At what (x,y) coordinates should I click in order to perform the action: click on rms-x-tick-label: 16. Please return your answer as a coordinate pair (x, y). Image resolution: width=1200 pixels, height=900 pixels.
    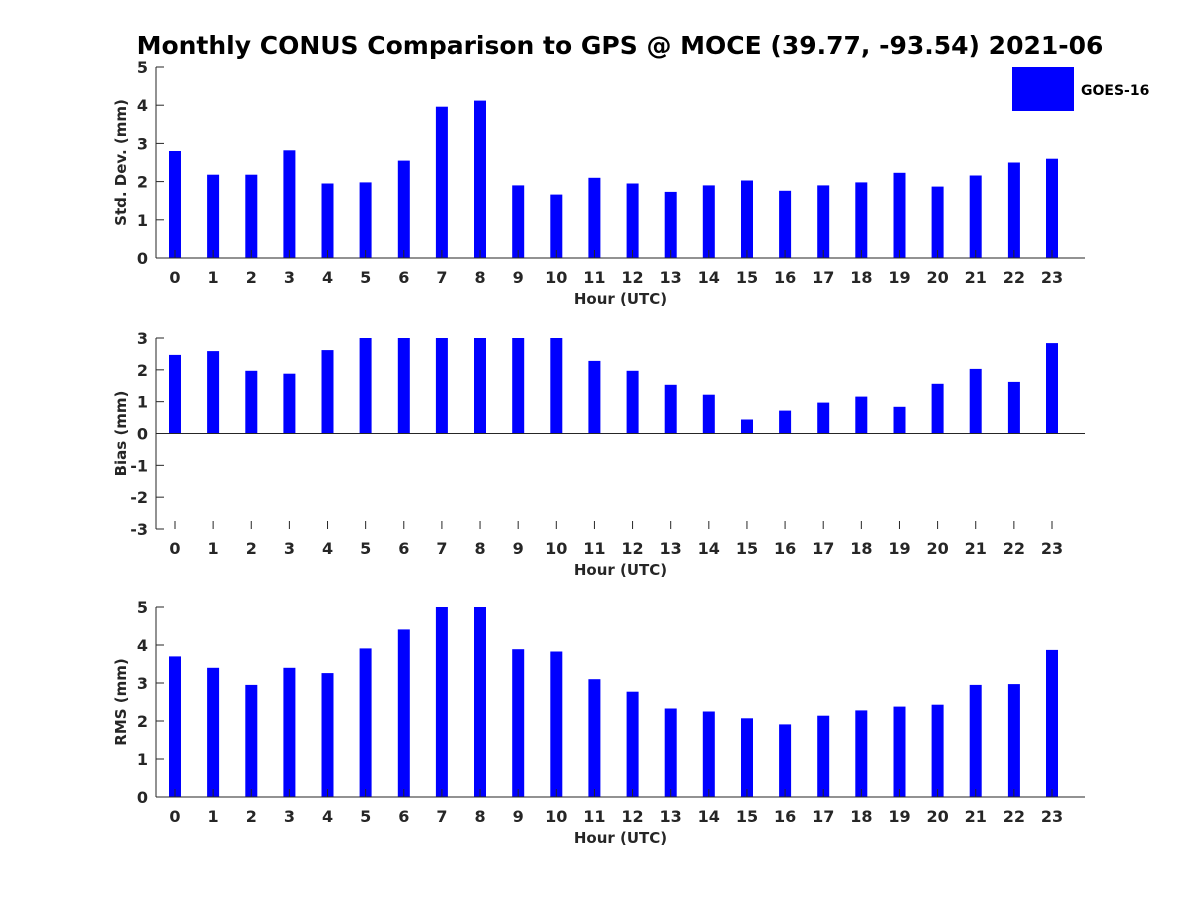
    Looking at the image, I should click on (785, 816).